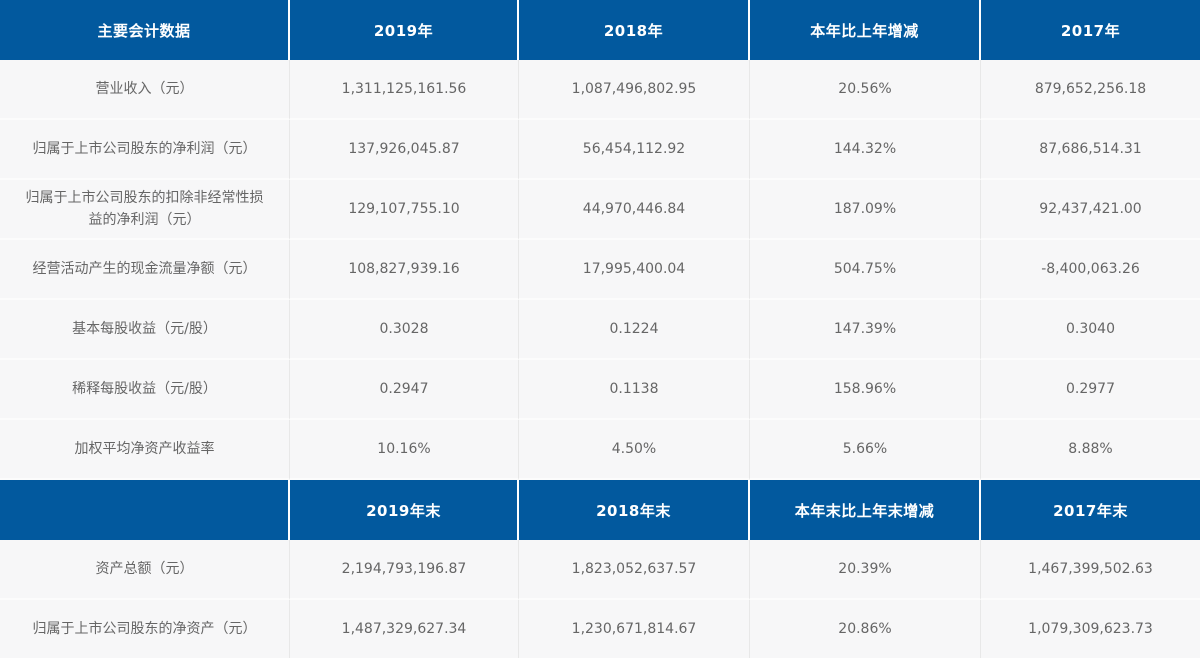  What do you see at coordinates (865, 390) in the screenshot?
I see `cell-value: 158.96%` at bounding box center [865, 390].